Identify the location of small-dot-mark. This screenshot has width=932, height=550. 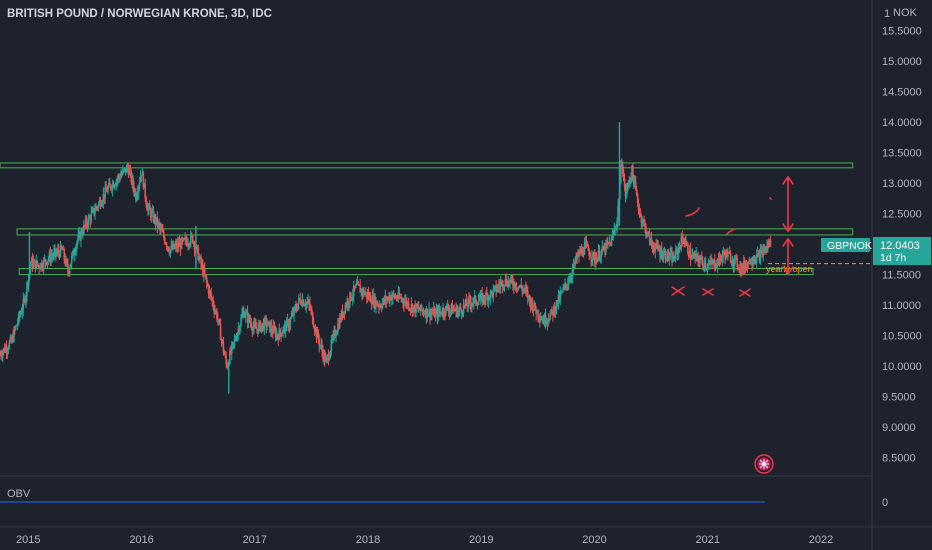
(770, 198).